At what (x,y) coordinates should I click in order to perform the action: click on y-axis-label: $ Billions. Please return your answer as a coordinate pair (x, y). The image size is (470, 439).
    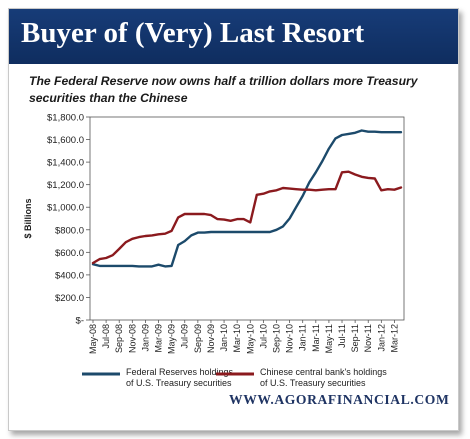
    Looking at the image, I should click on (28, 218).